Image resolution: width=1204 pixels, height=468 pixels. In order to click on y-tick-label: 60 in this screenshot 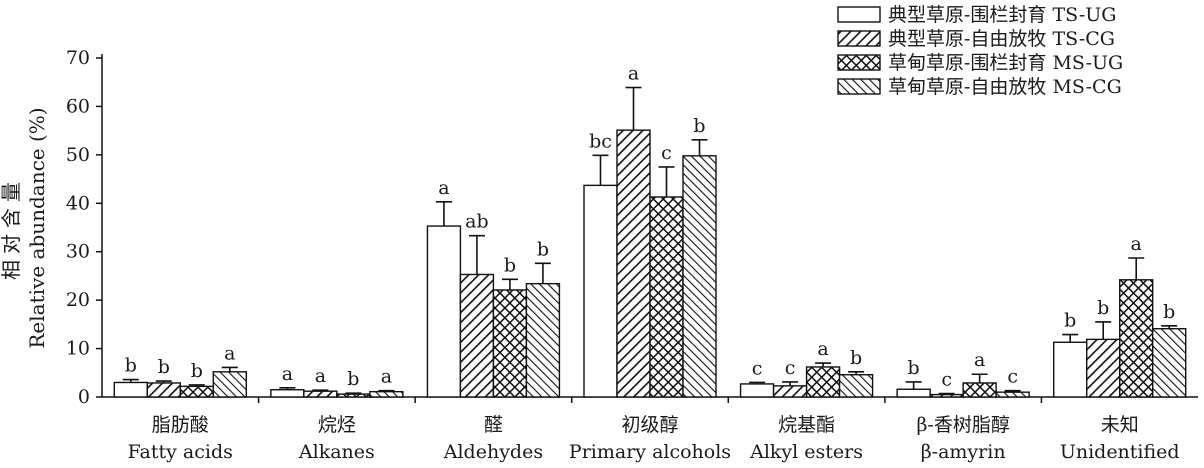, I will do `click(78, 106)`.